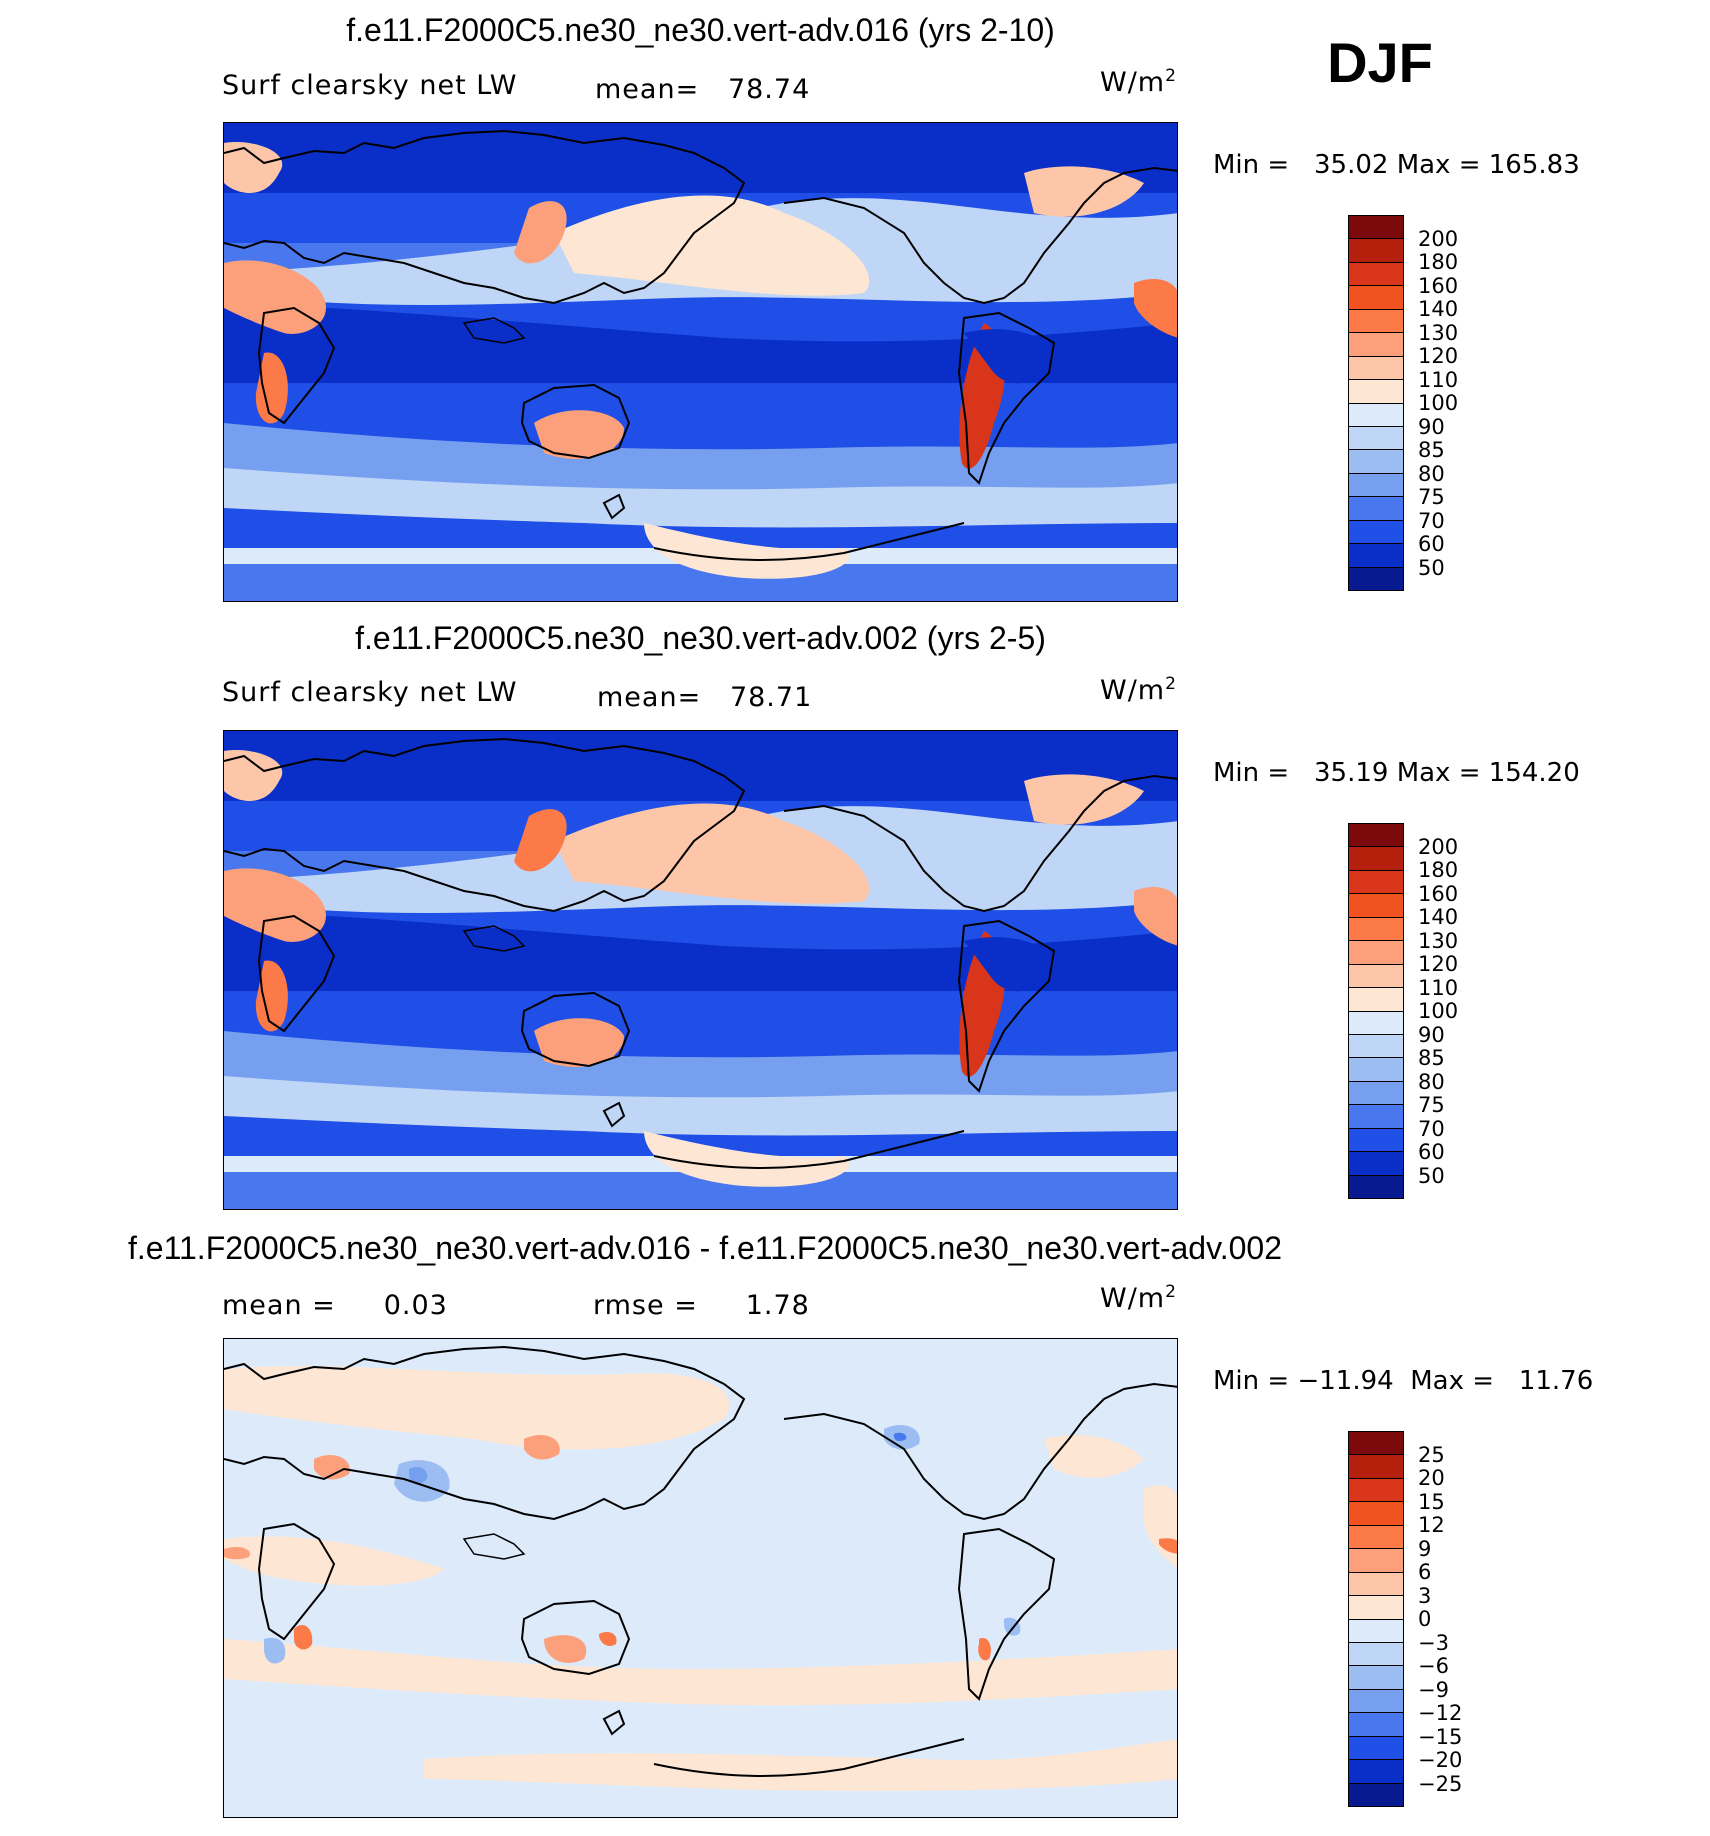 The image size is (1710, 1836). Describe the element at coordinates (1431, 1152) in the screenshot. I see `colorbar-tick-label: 60` at that location.